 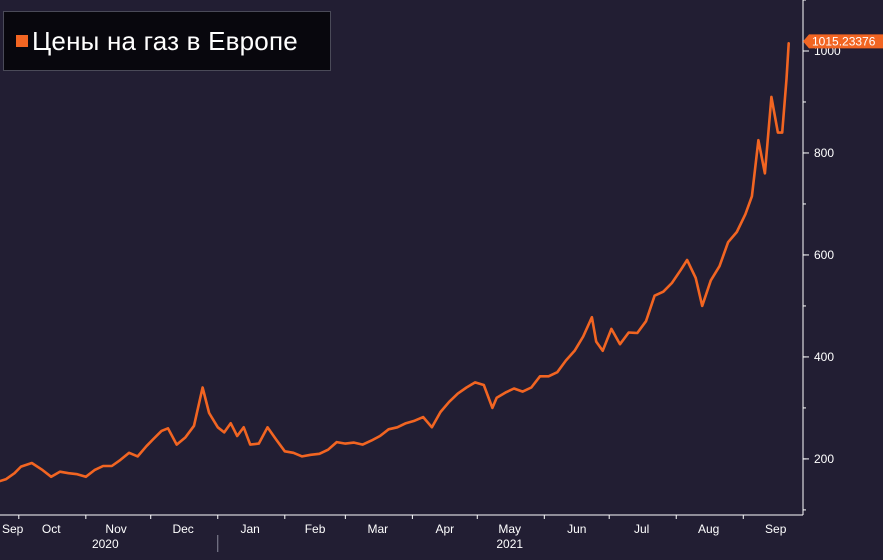 I want to click on y-tick-label: 400, so click(x=824, y=357).